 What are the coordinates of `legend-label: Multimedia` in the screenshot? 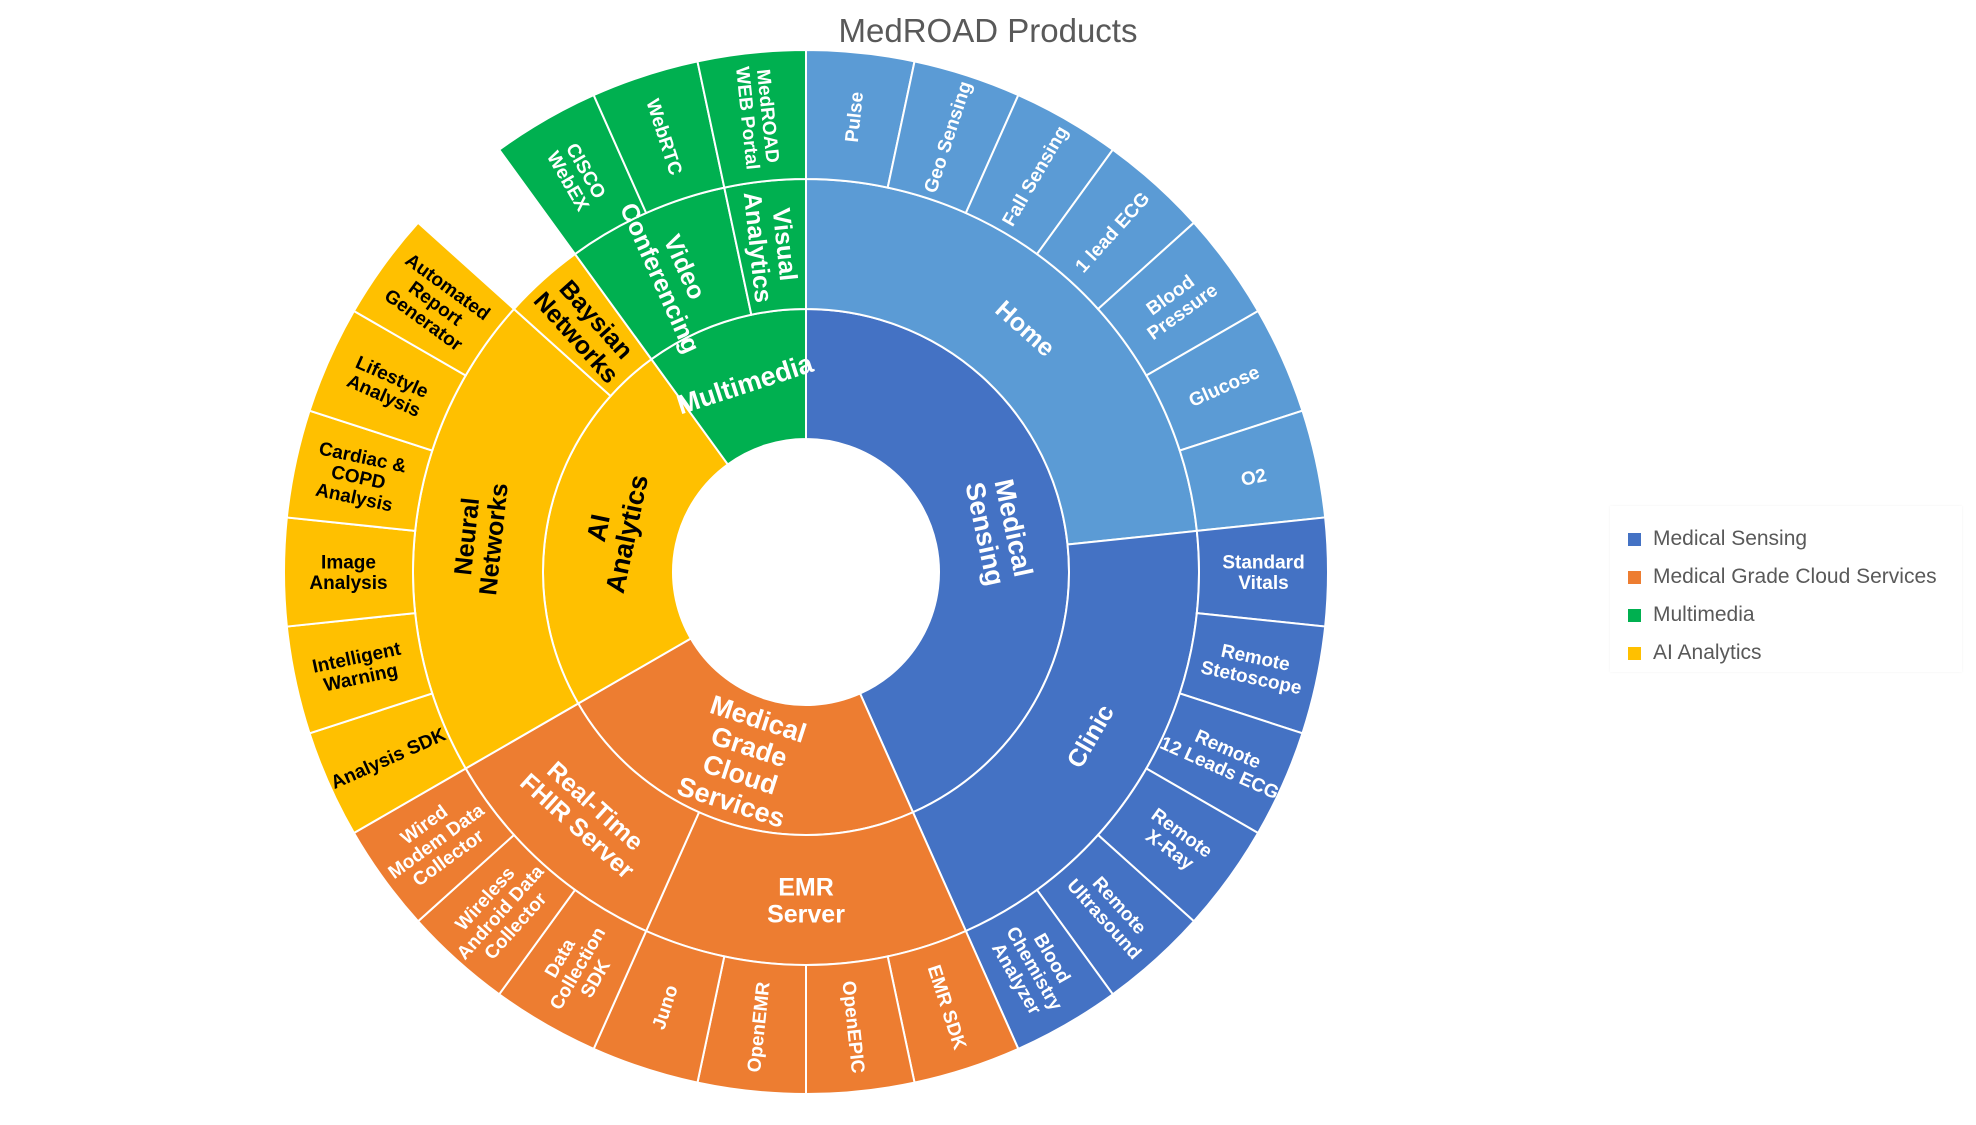 It's located at (1704, 614).